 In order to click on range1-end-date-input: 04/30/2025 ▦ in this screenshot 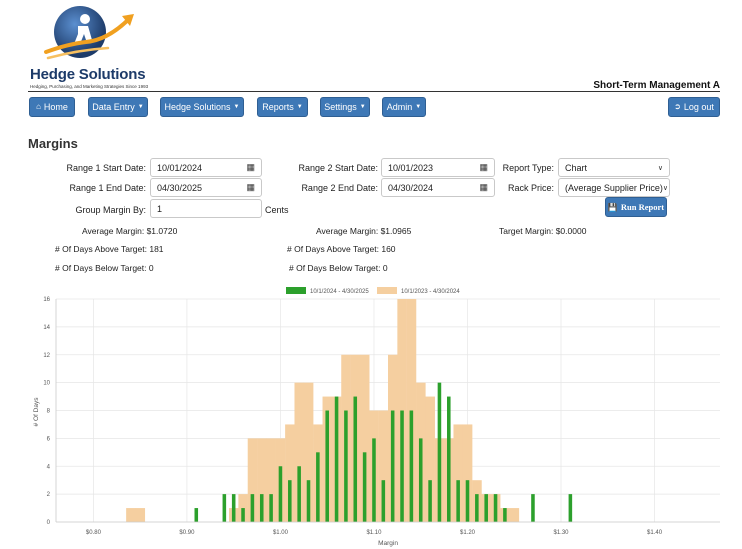, I will do `click(206, 187)`.